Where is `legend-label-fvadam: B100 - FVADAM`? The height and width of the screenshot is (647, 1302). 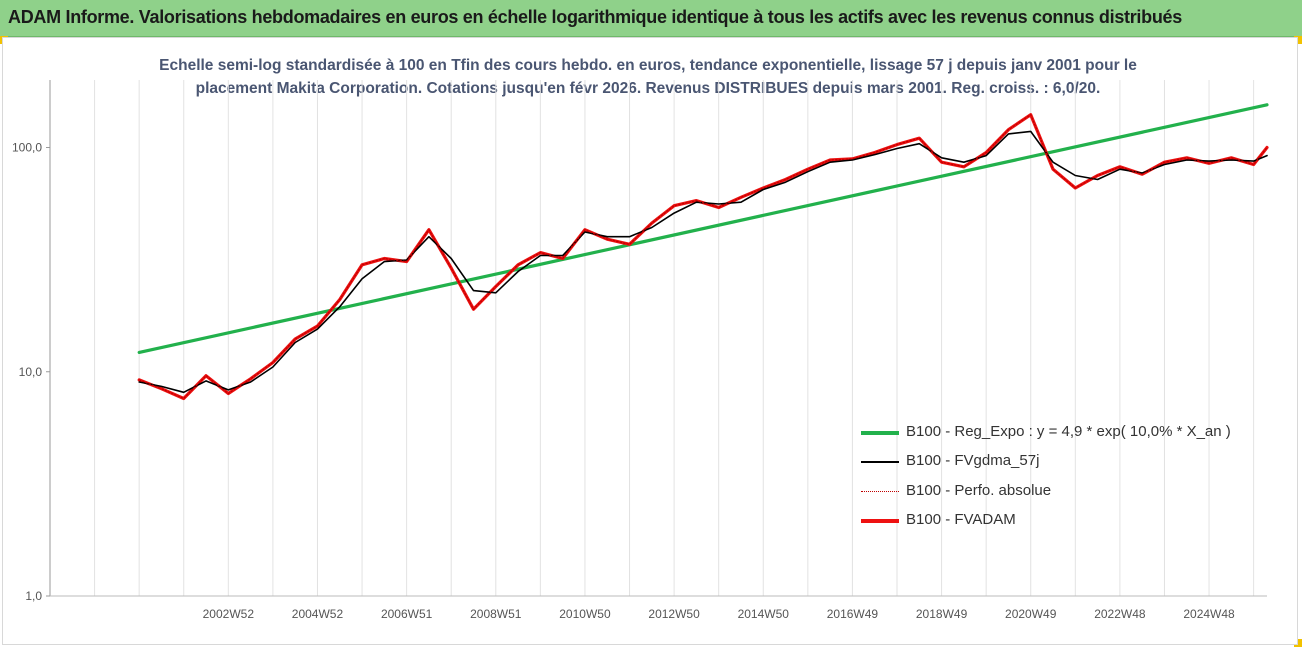 legend-label-fvadam: B100 - FVADAM is located at coordinates (961, 519).